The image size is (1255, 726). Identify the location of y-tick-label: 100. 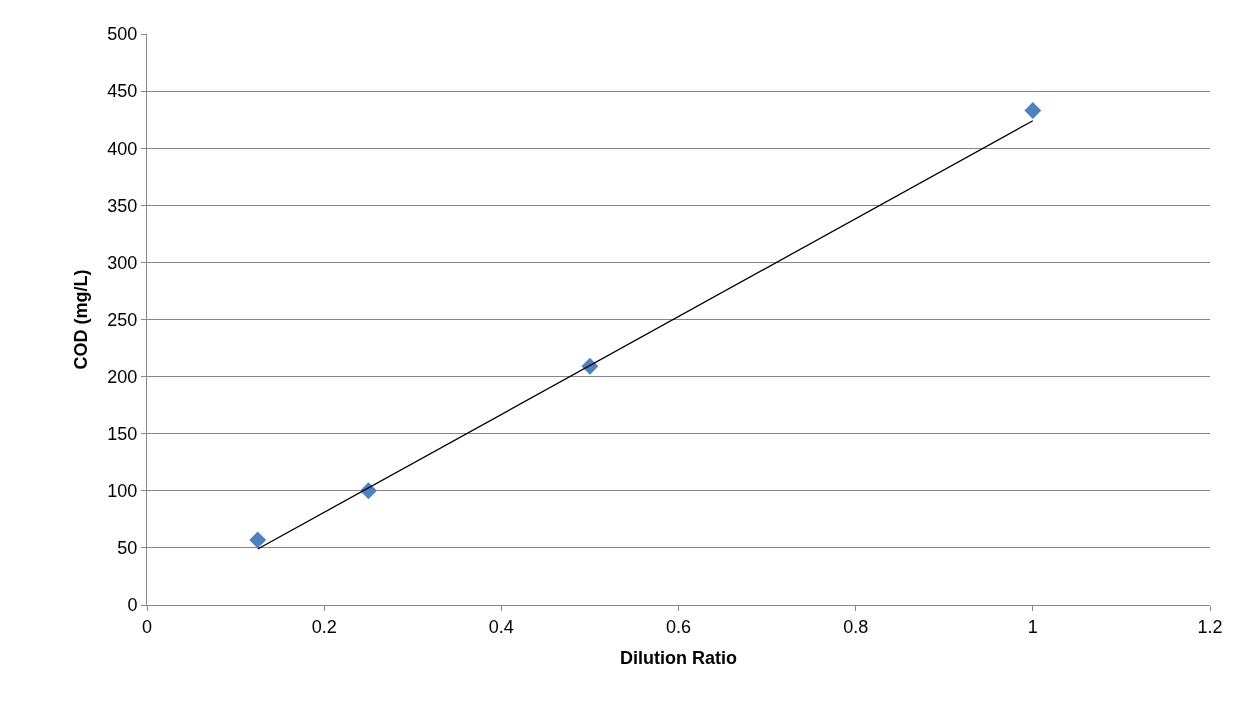
(122, 491).